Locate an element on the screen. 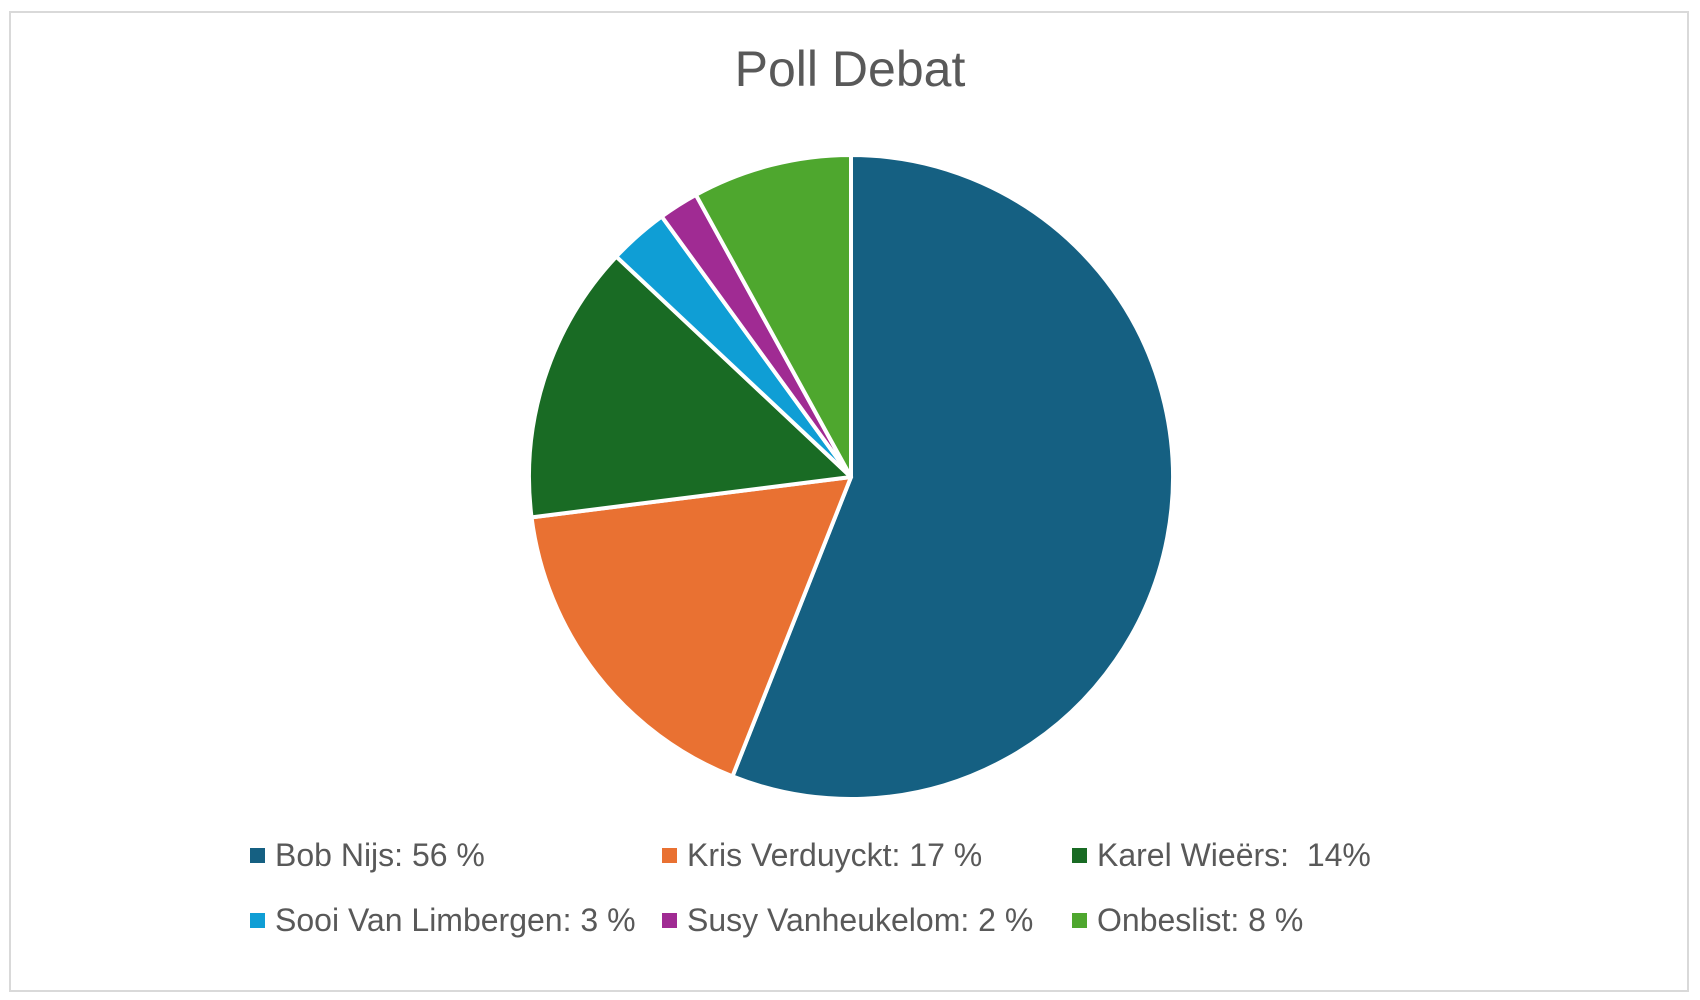 Image resolution: width=1700 pixels, height=1000 pixels. legend-label: Kris Verduyckt: 17 % is located at coordinates (835, 854).